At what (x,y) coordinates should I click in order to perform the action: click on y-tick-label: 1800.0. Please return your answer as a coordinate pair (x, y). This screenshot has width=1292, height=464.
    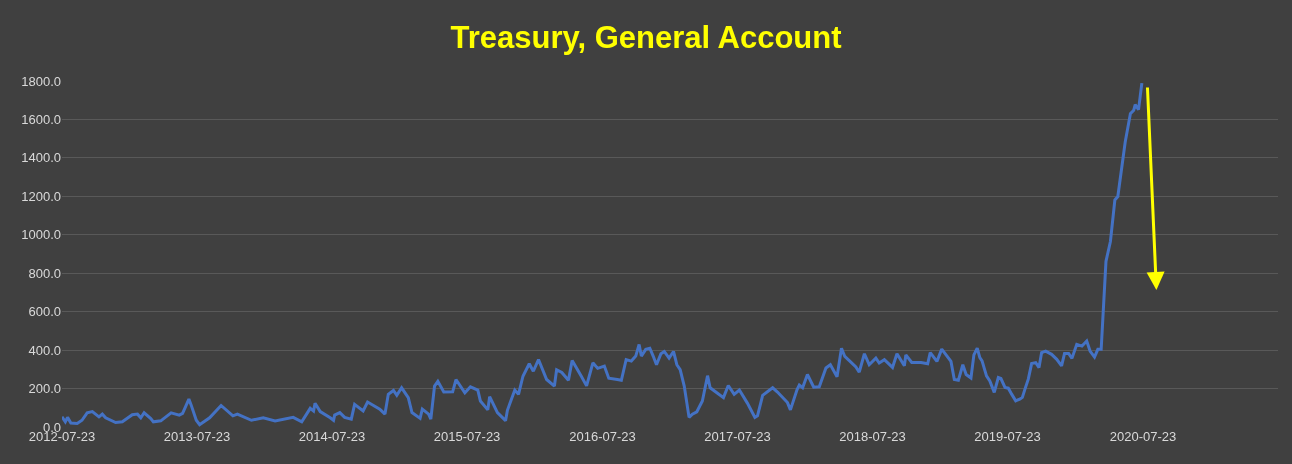
    Looking at the image, I should click on (41, 81).